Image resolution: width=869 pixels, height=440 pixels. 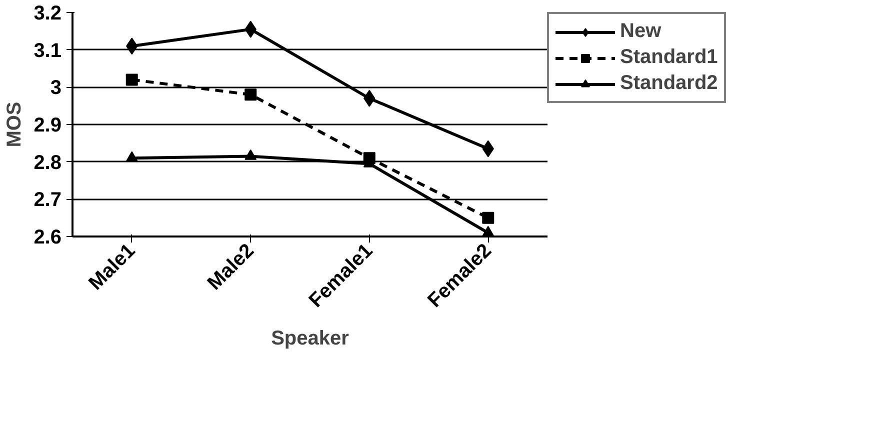 I want to click on legend-label: New, so click(x=641, y=31).